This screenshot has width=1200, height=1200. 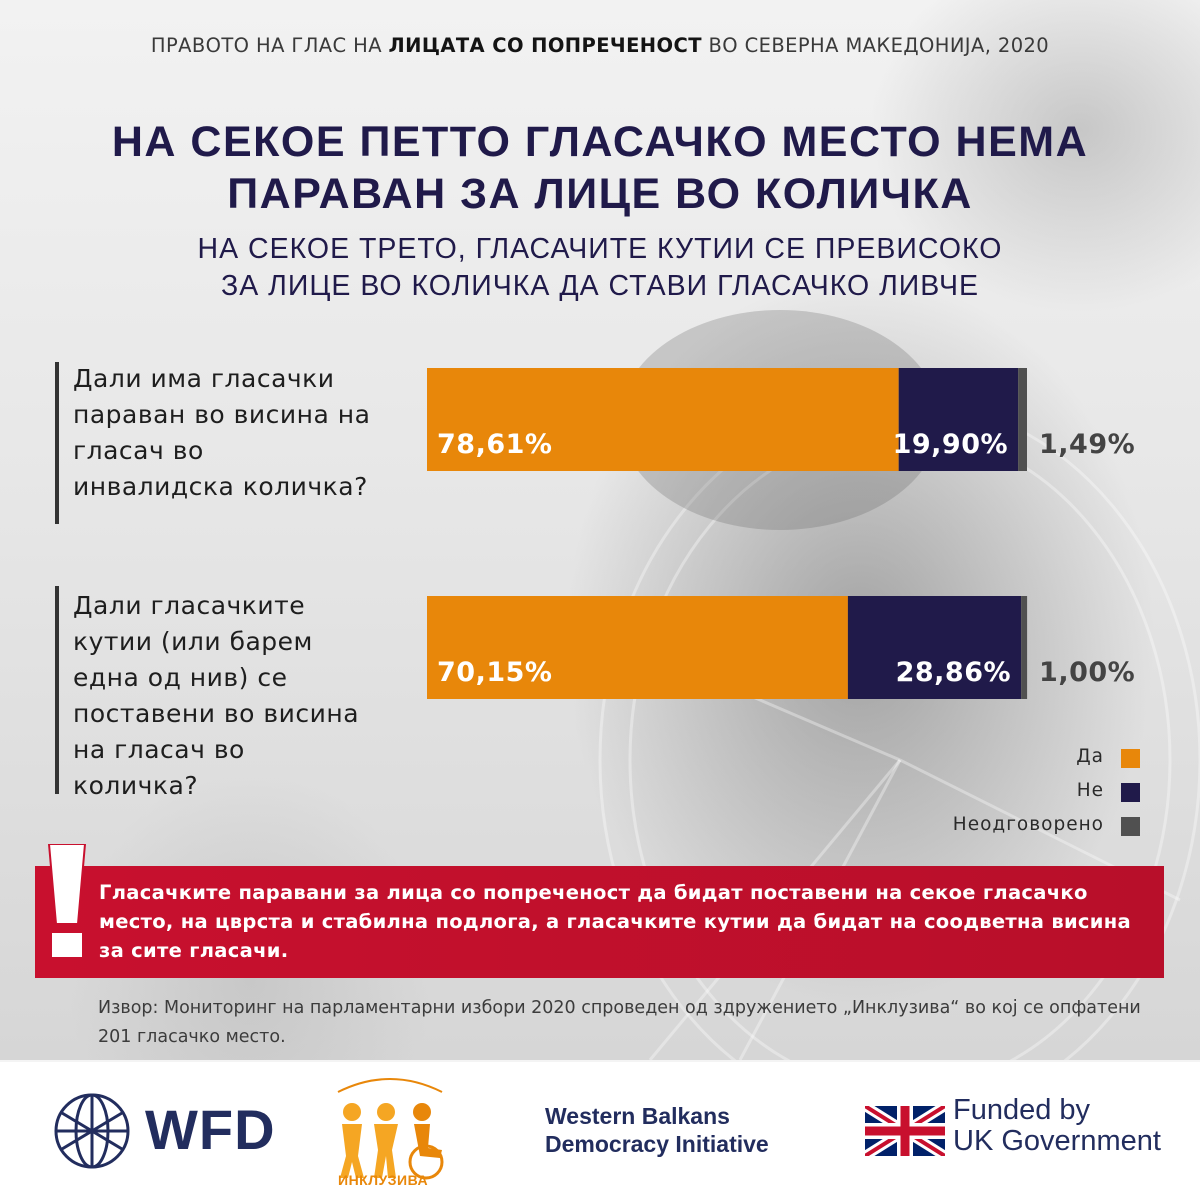 What do you see at coordinates (1090, 790) in the screenshot?
I see `legend-label-no: Не` at bounding box center [1090, 790].